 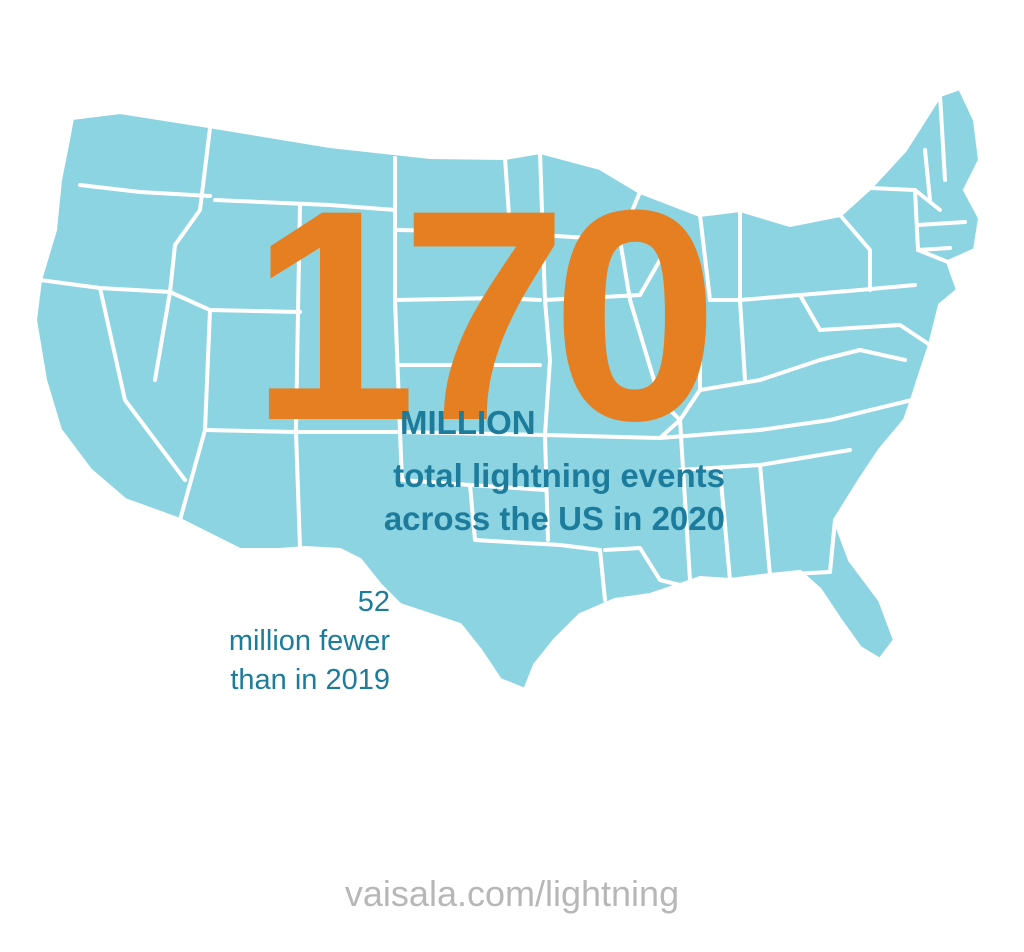 I want to click on comparison-line2: million fewer, so click(x=309, y=641).